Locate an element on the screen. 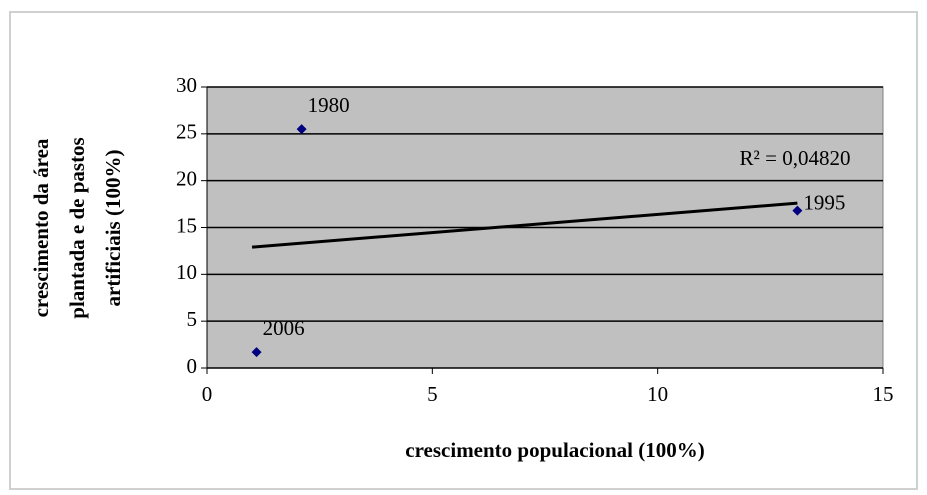 This screenshot has height=495, width=927. point-label: 1995 is located at coordinates (824, 202).